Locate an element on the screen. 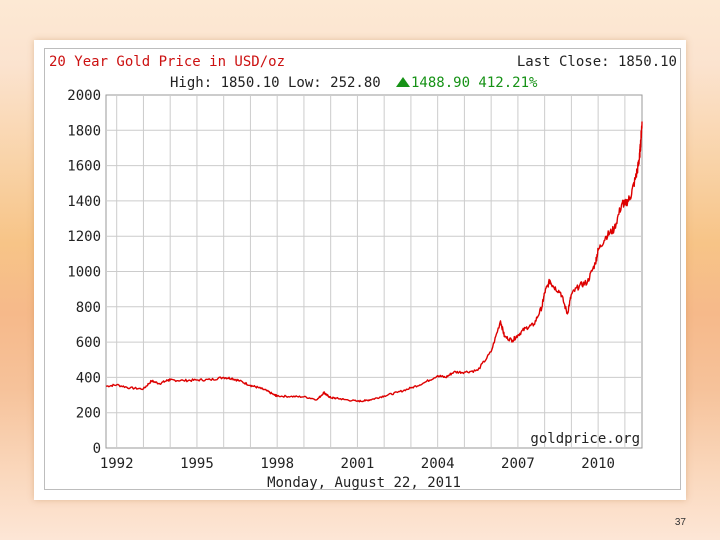  y-tick-label: 600 is located at coordinates (88, 343).